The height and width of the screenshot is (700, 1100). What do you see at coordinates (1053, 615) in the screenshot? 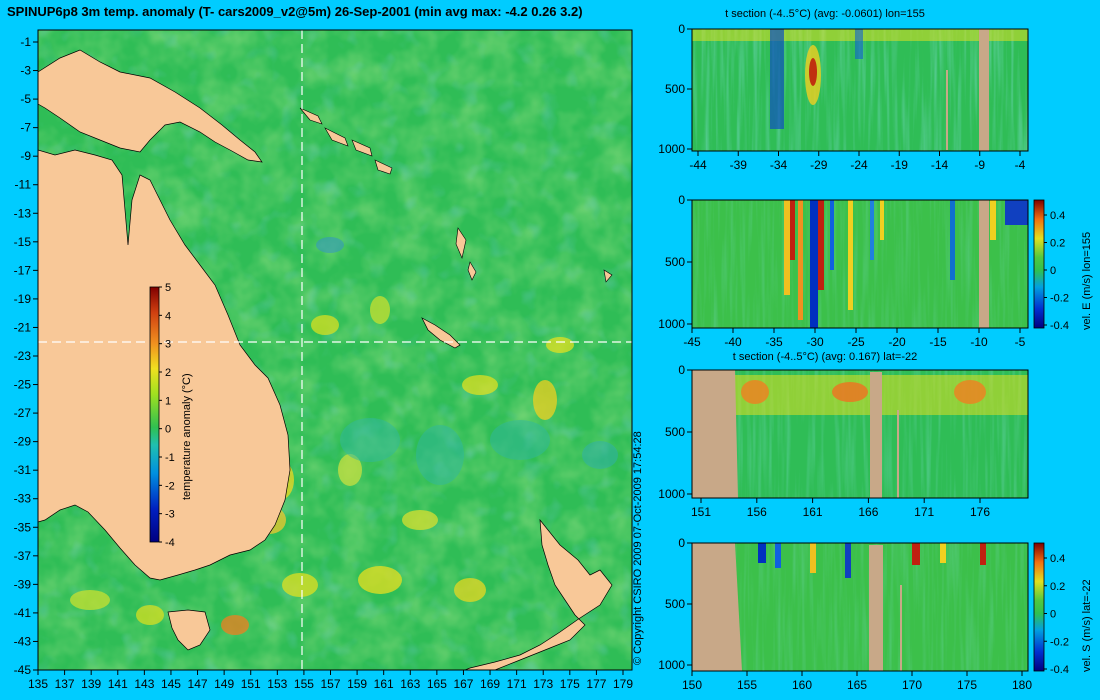
I see `panel4-colorbar-tick-label: 0` at bounding box center [1053, 615].